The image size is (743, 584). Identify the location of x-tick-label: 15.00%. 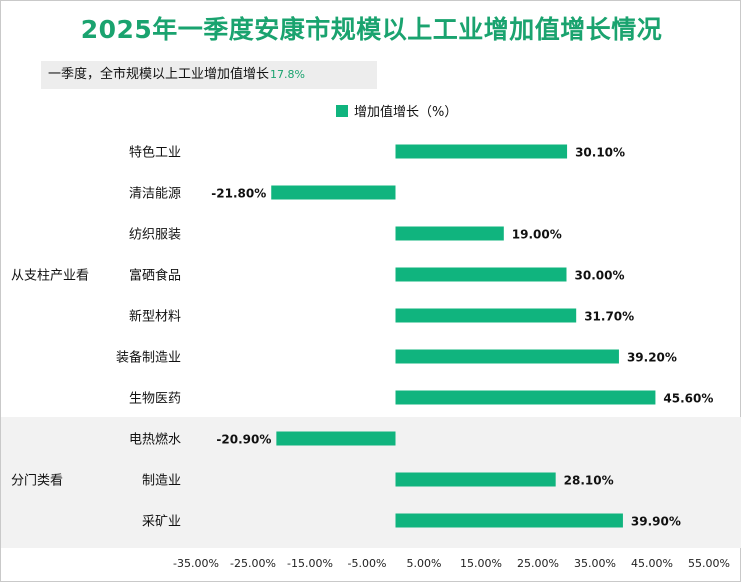
(481, 563).